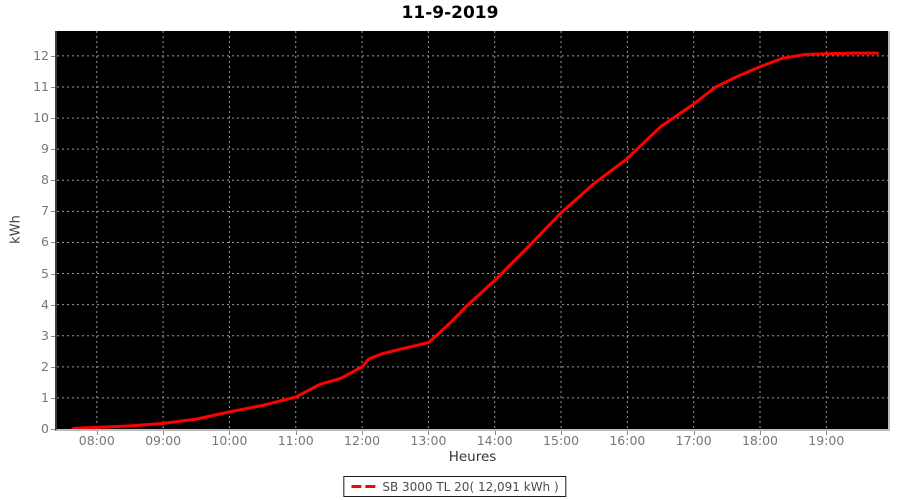 The width and height of the screenshot is (900, 500). I want to click on chart-title: 11-9-2019, so click(450, 13).